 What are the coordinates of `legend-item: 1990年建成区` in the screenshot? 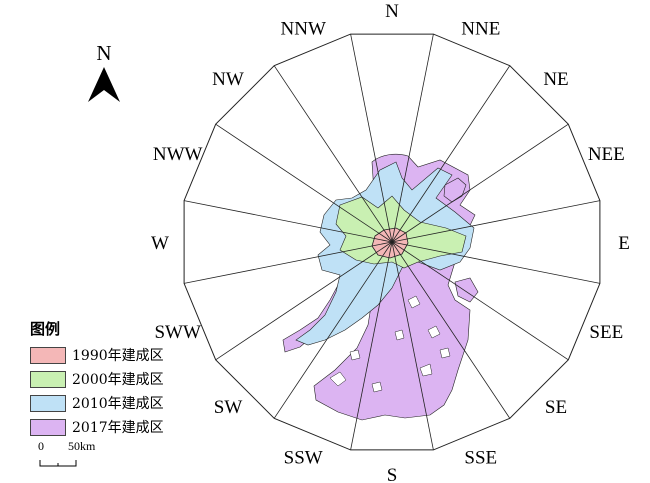 It's located at (115, 355).